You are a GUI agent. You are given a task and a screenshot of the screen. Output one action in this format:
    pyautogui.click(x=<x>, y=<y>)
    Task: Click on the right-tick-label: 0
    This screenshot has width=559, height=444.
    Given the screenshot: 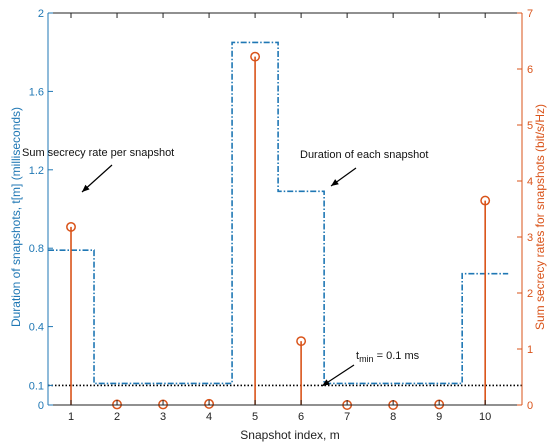 What is the action you would take?
    pyautogui.click(x=530, y=406)
    